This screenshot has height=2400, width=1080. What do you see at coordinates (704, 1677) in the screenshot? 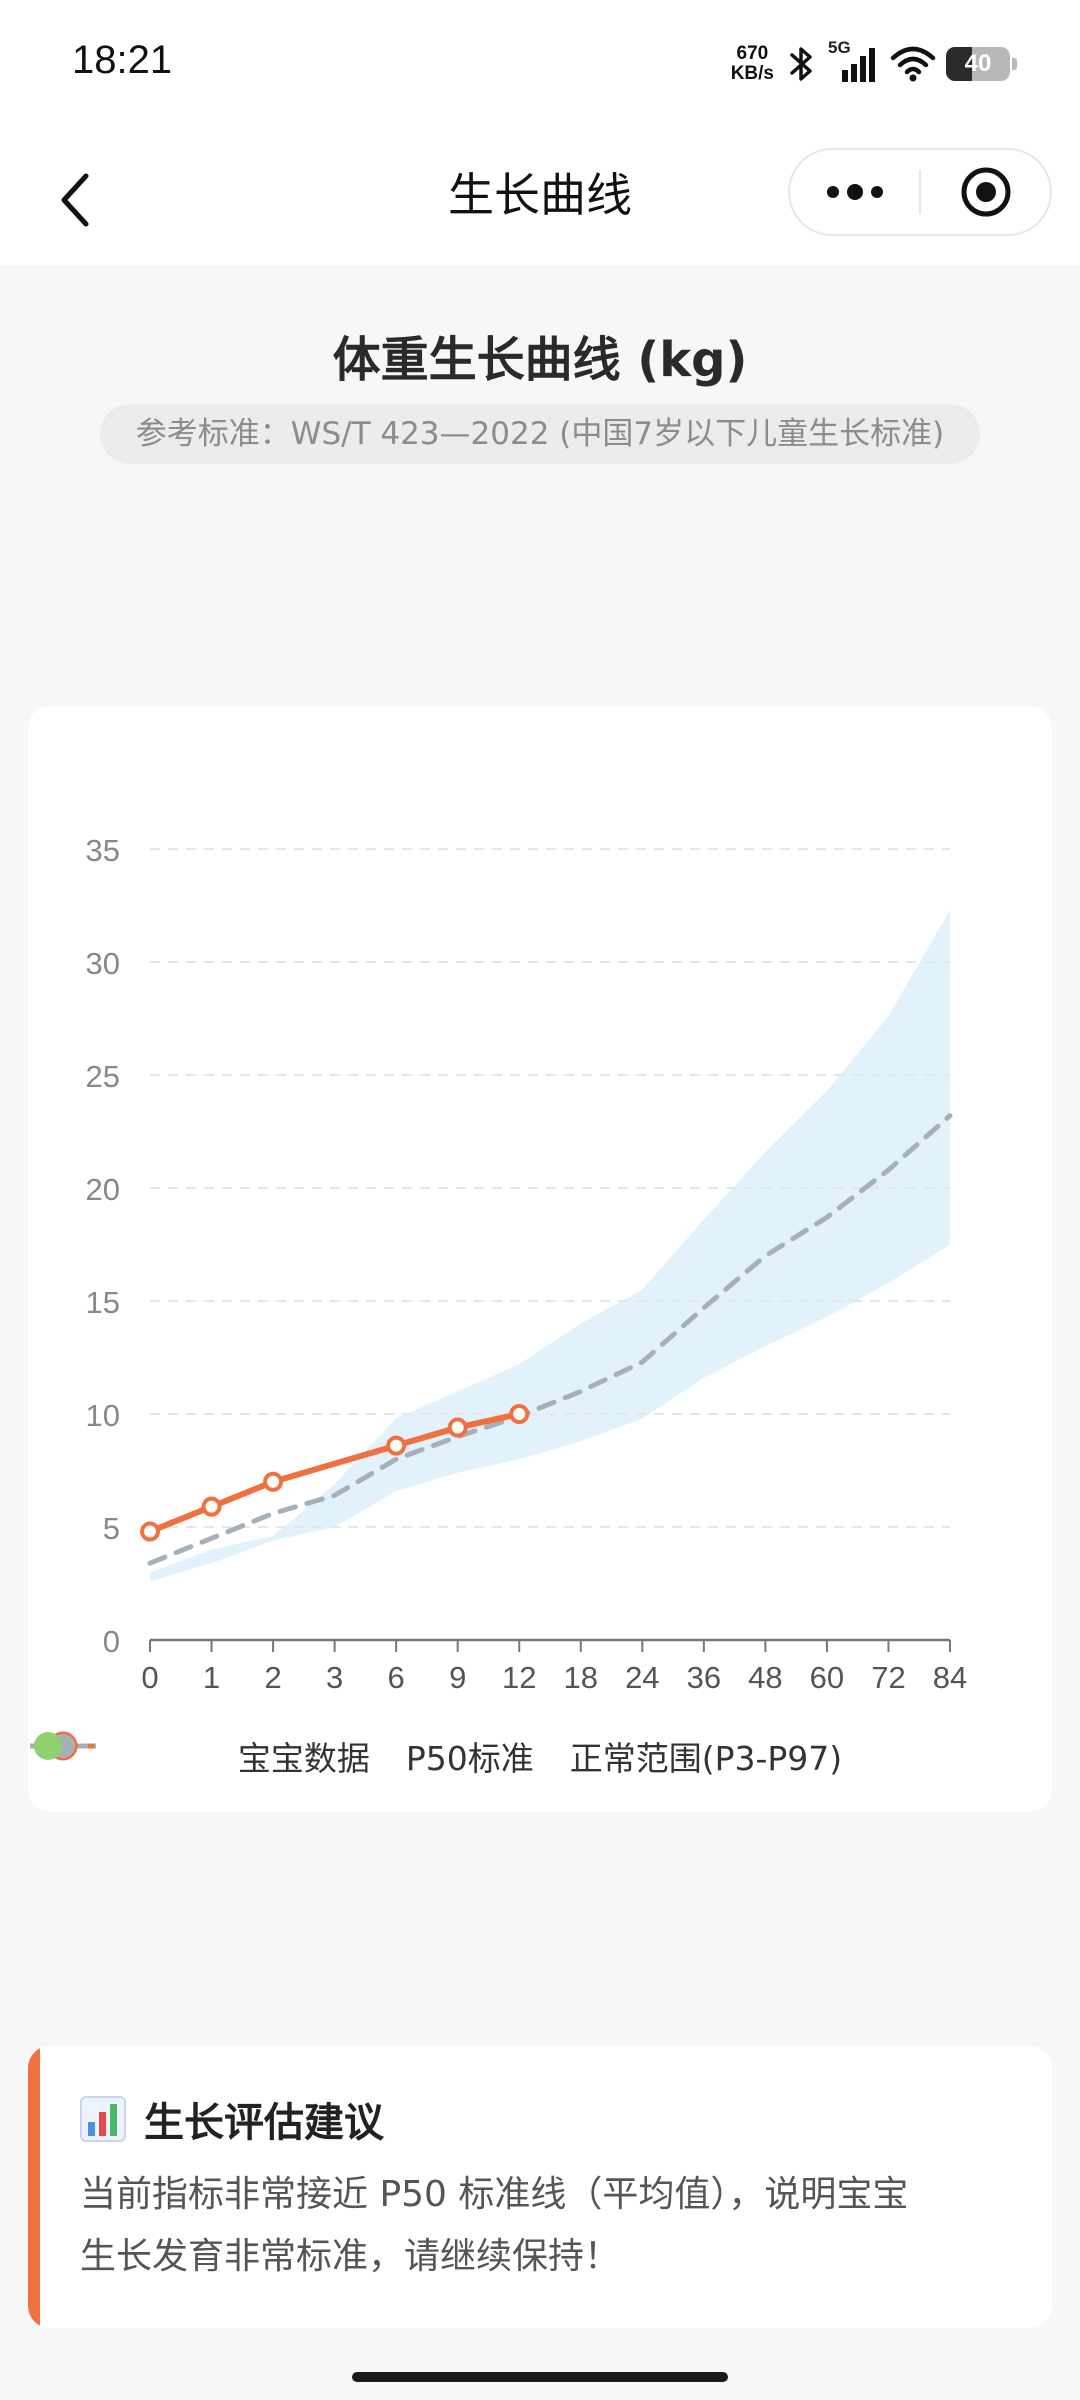
I see `x-tick-label-36: 36` at bounding box center [704, 1677].